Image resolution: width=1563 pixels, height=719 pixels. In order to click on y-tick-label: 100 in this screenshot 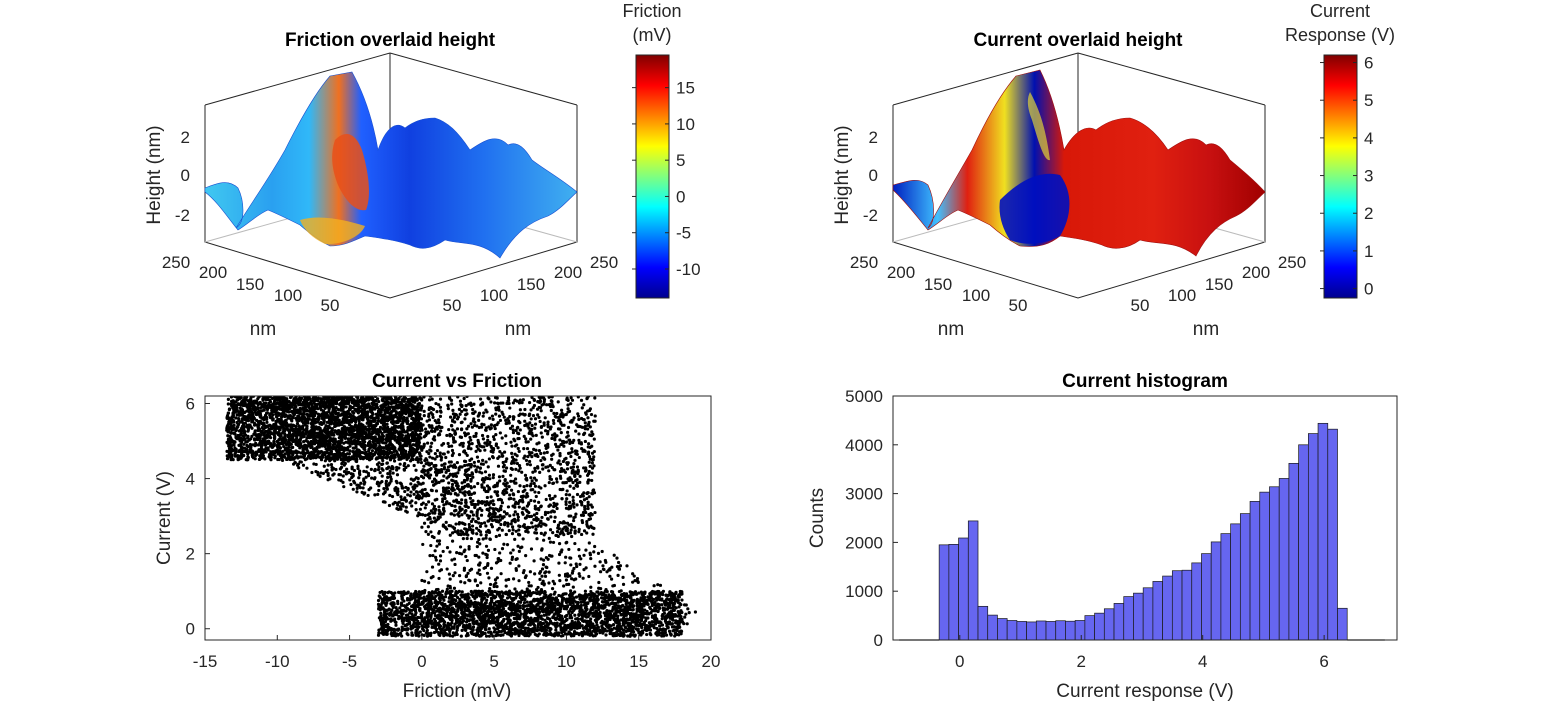, I will do `click(976, 295)`.